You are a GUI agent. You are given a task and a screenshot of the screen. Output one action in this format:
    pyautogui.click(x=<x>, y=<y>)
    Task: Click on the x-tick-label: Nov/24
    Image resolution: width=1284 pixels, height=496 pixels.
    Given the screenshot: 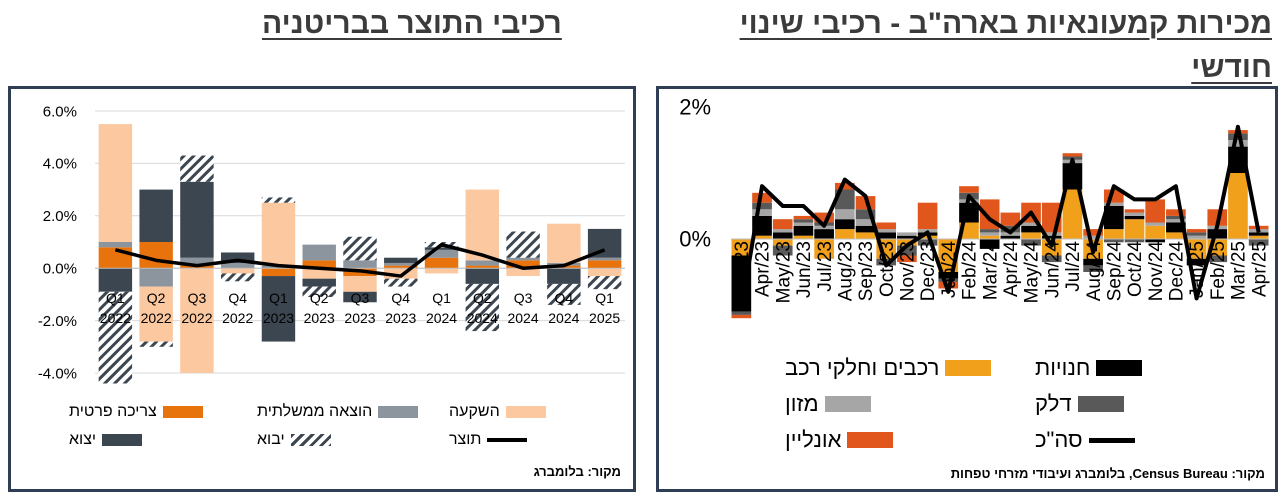 What is the action you would take?
    pyautogui.click(x=1156, y=271)
    